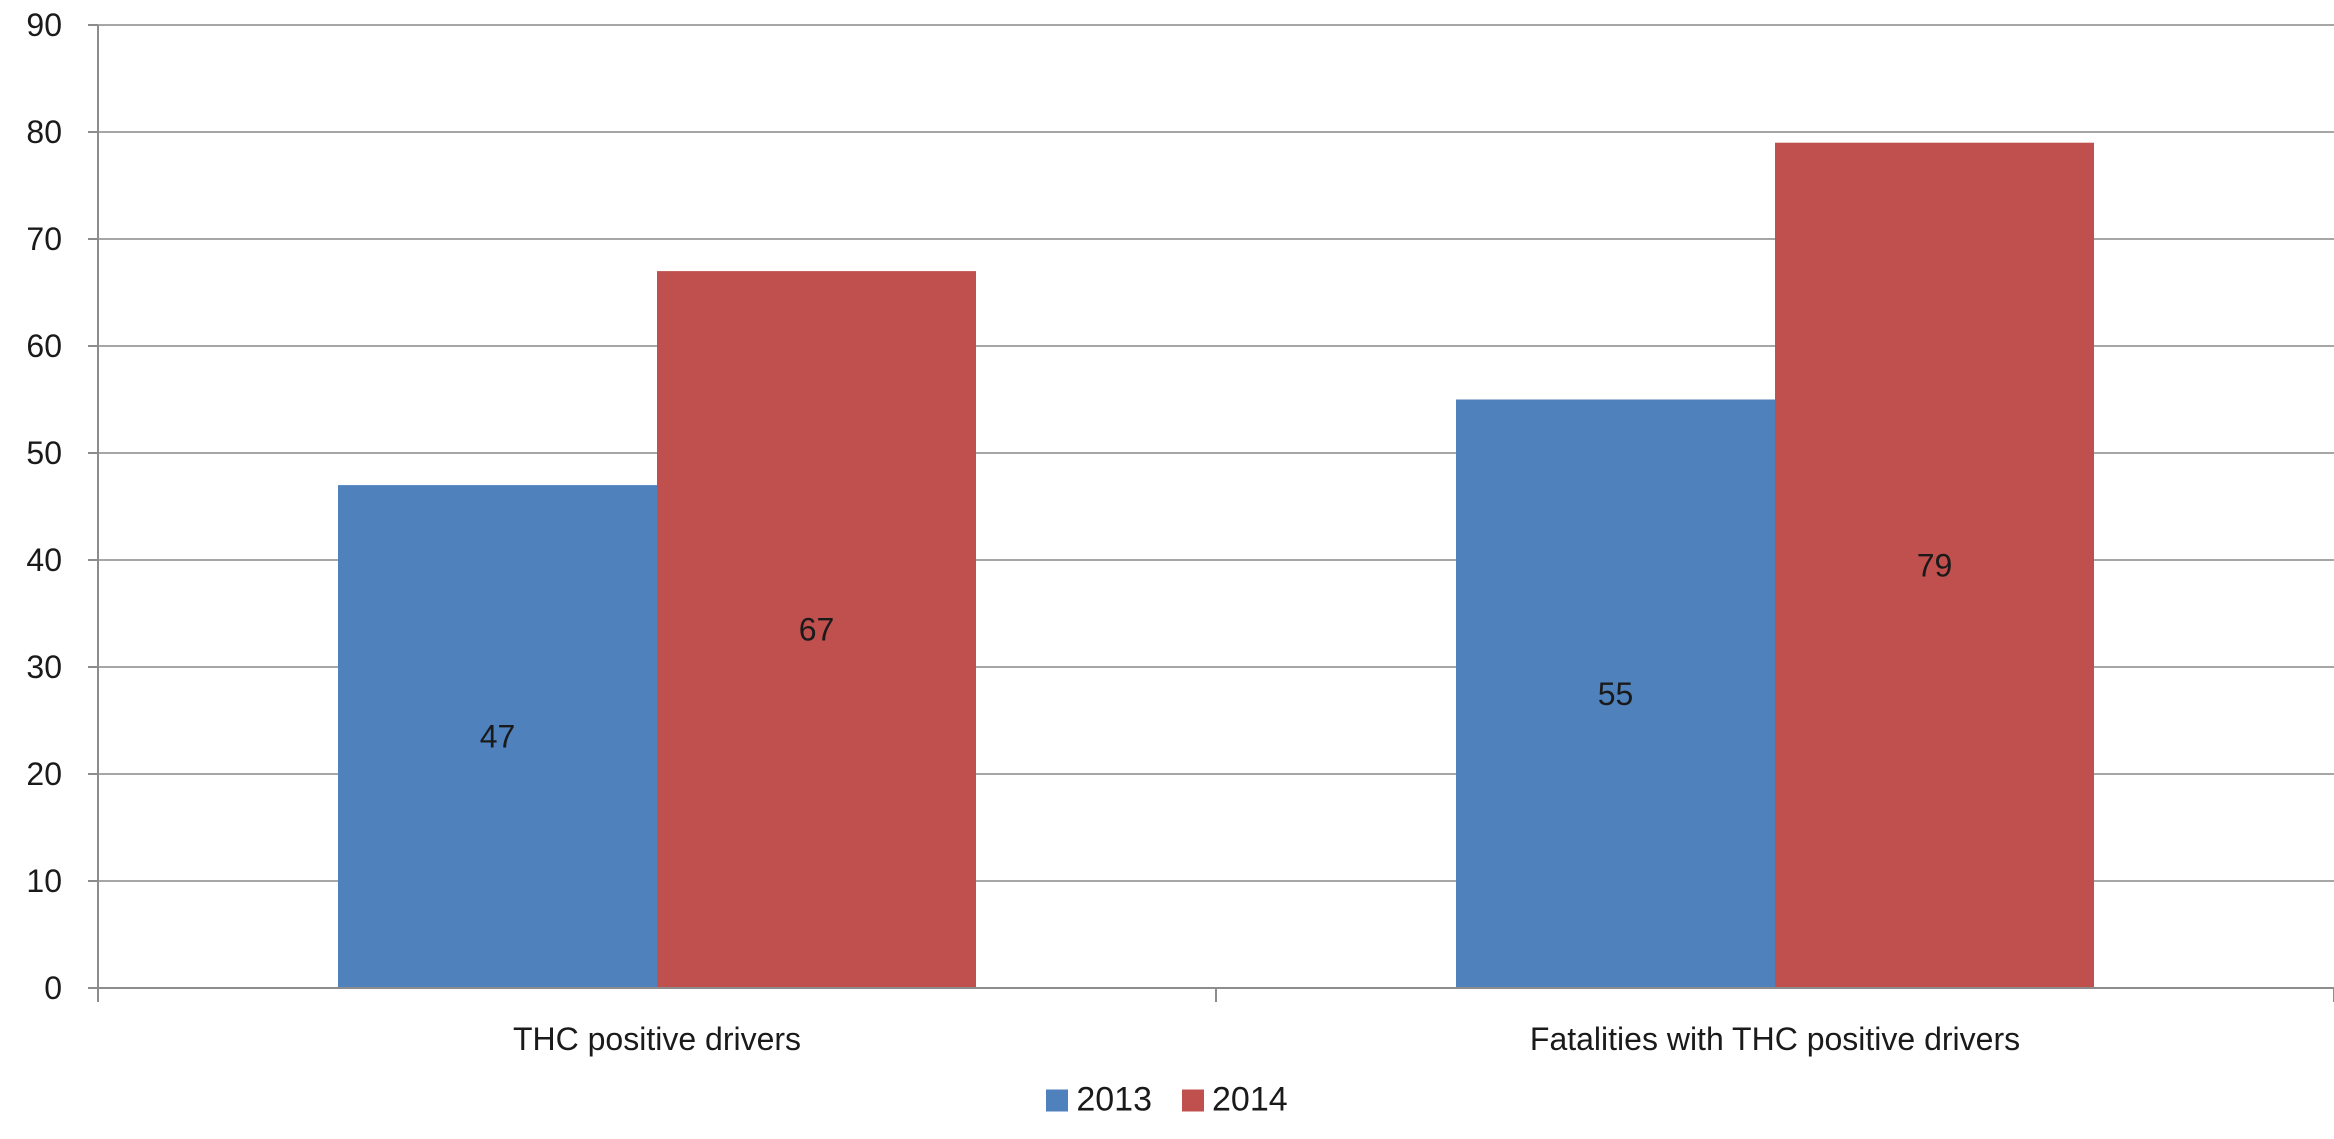 This screenshot has width=2334, height=1139. I want to click on y-tick-label: 60, so click(44, 346).